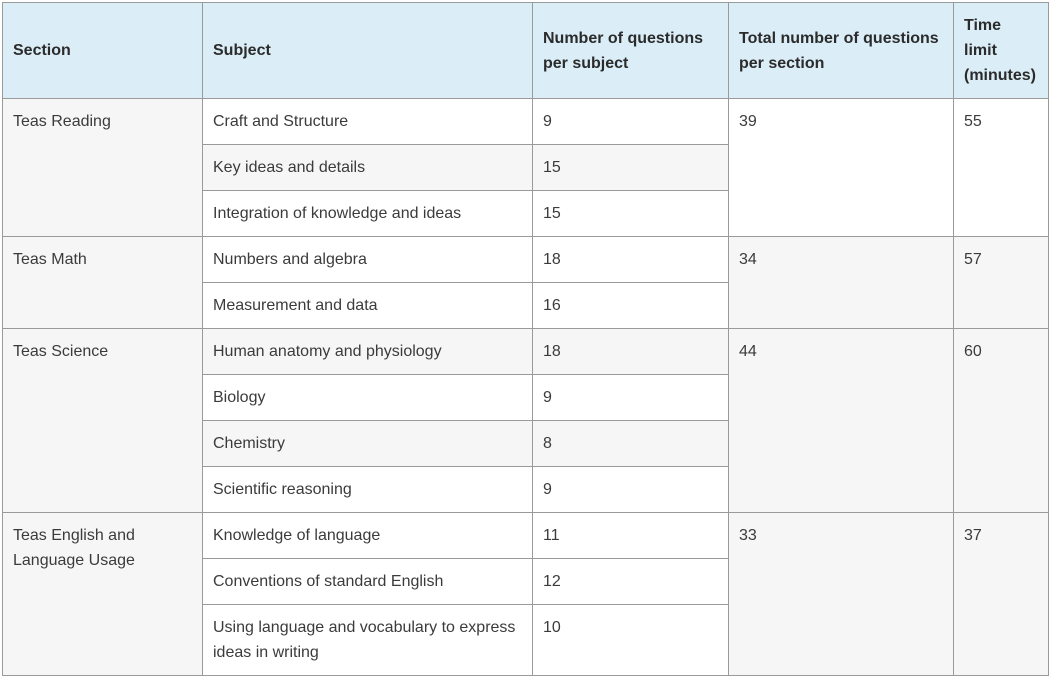 The image size is (1050, 678). I want to click on section-cell: Teas Math, so click(102, 282).